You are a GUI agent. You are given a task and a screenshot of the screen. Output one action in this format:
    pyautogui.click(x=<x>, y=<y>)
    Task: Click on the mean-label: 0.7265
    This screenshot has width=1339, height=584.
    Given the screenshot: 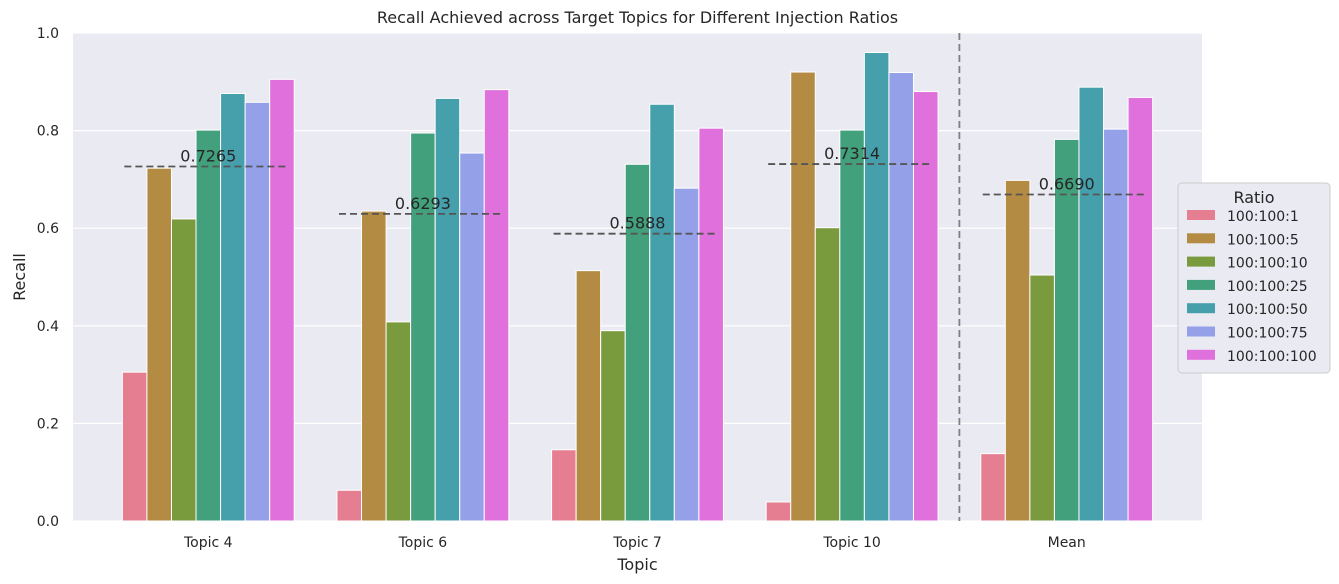 What is the action you would take?
    pyautogui.click(x=208, y=155)
    